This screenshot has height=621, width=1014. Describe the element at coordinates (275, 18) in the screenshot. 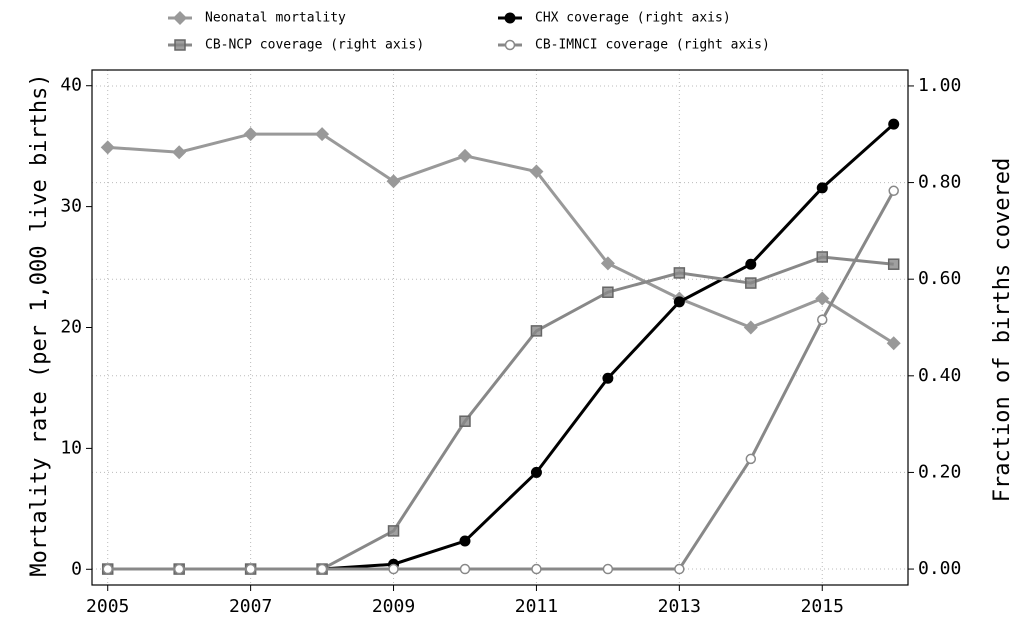

I see `legend-label: Neonatal mortality` at that location.